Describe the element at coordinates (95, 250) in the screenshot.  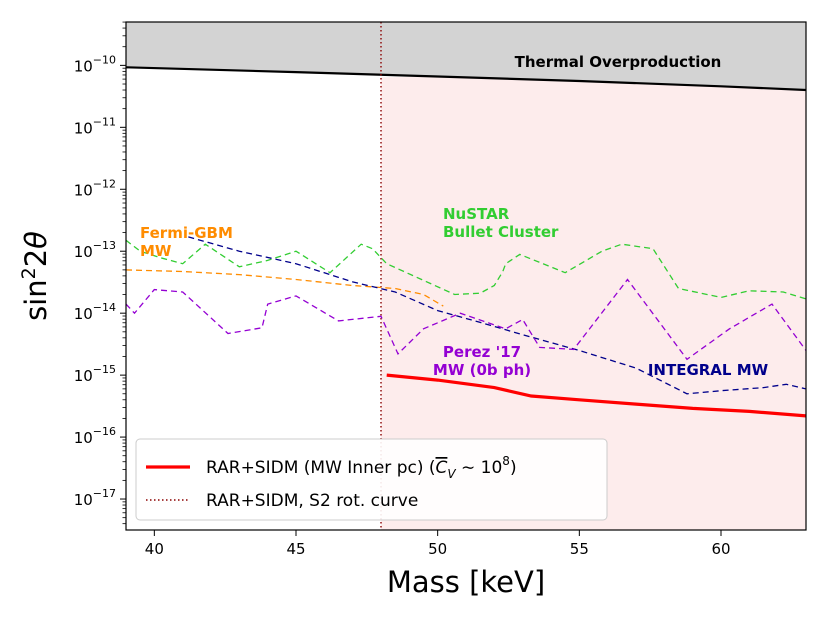
I see `y-tick-label: 10−13` at that location.